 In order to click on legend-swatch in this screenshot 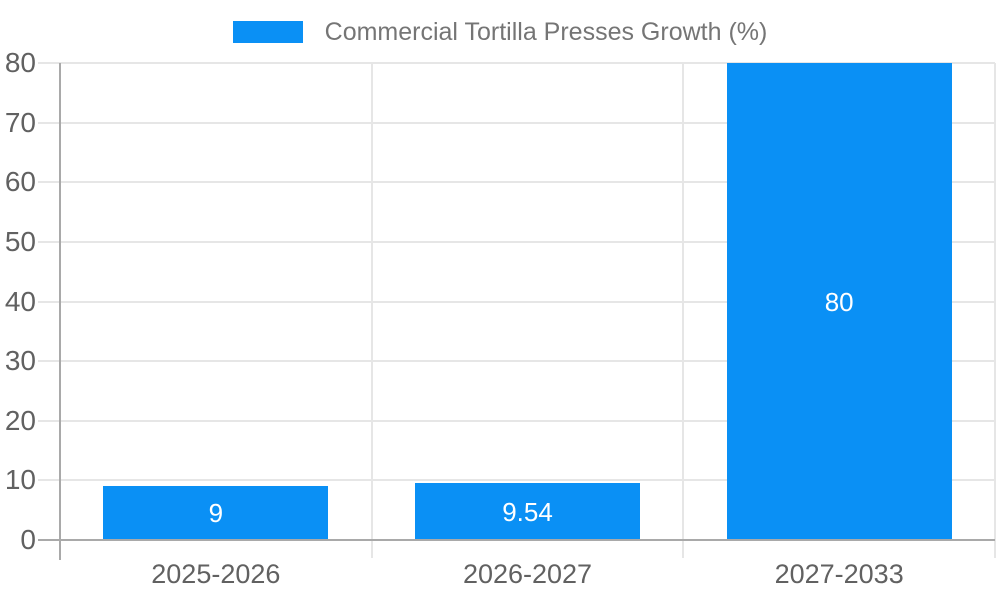, I will do `click(267, 32)`.